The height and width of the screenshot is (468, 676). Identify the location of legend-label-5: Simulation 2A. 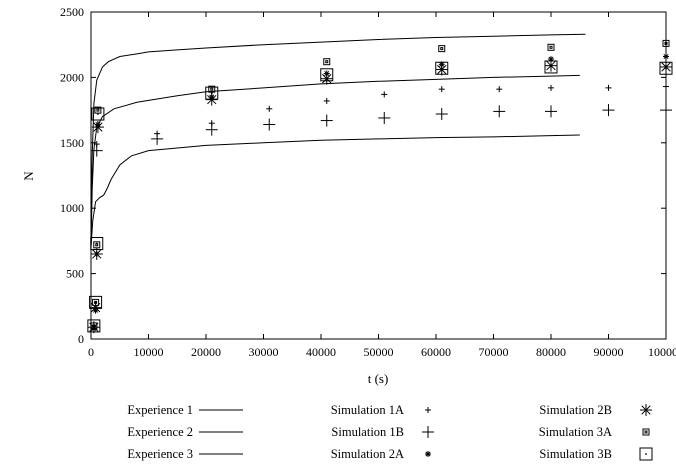
(367, 454).